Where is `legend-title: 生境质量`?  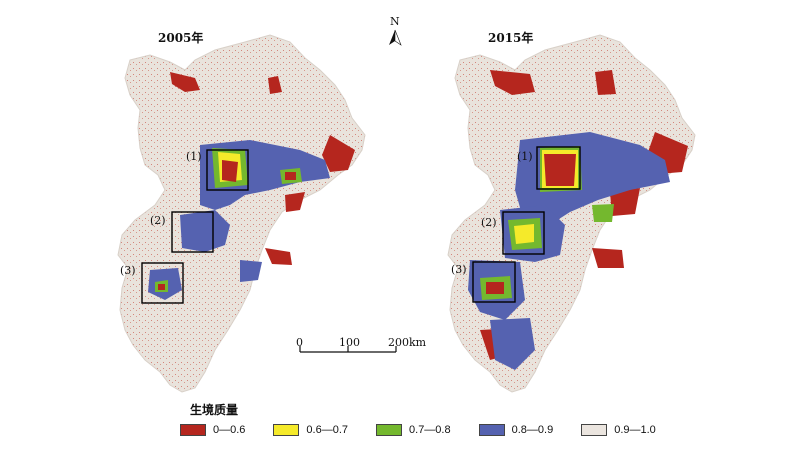
legend-title: 生境质量 is located at coordinates (214, 410).